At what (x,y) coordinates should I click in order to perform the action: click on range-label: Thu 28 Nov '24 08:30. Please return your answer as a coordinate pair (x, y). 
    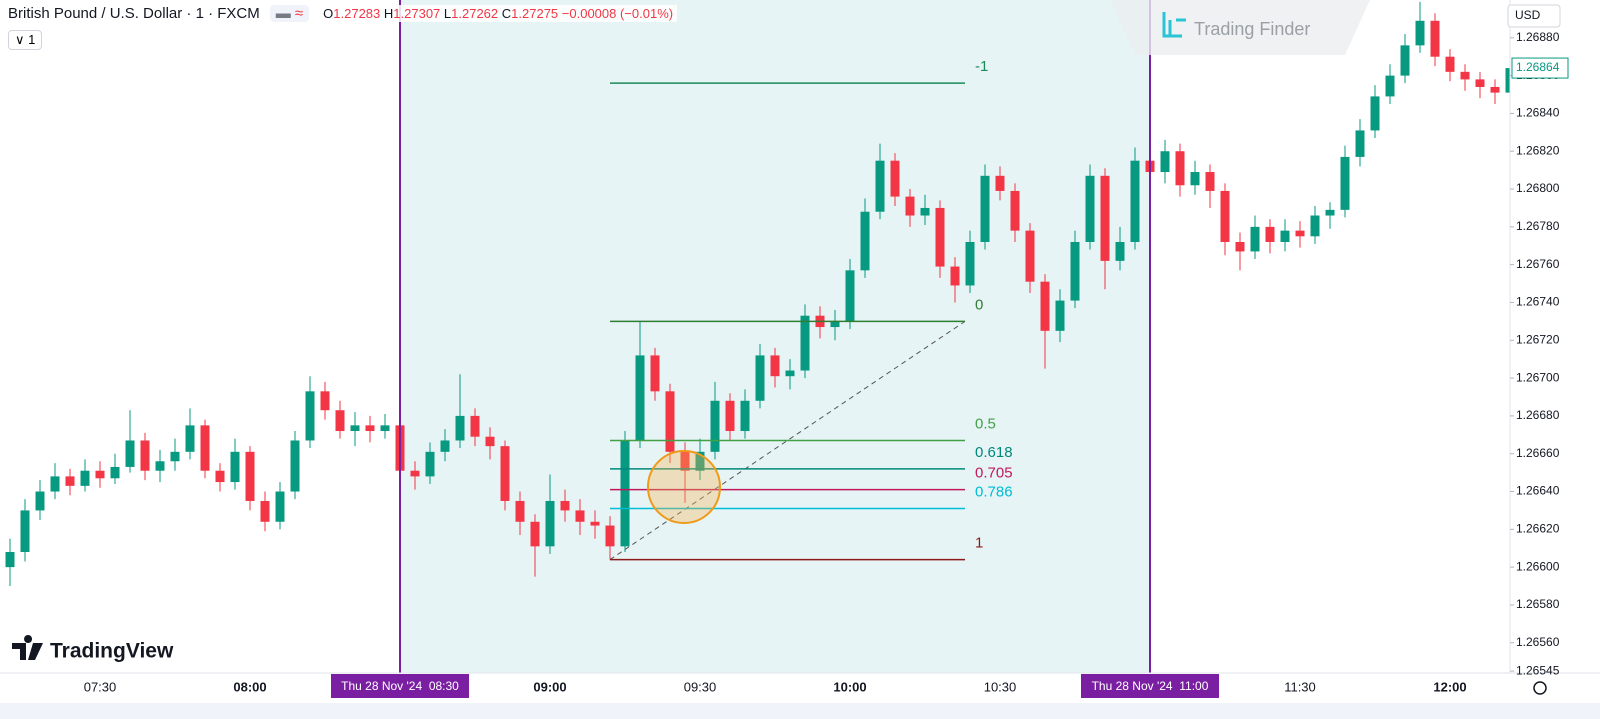
    Looking at the image, I should click on (400, 686).